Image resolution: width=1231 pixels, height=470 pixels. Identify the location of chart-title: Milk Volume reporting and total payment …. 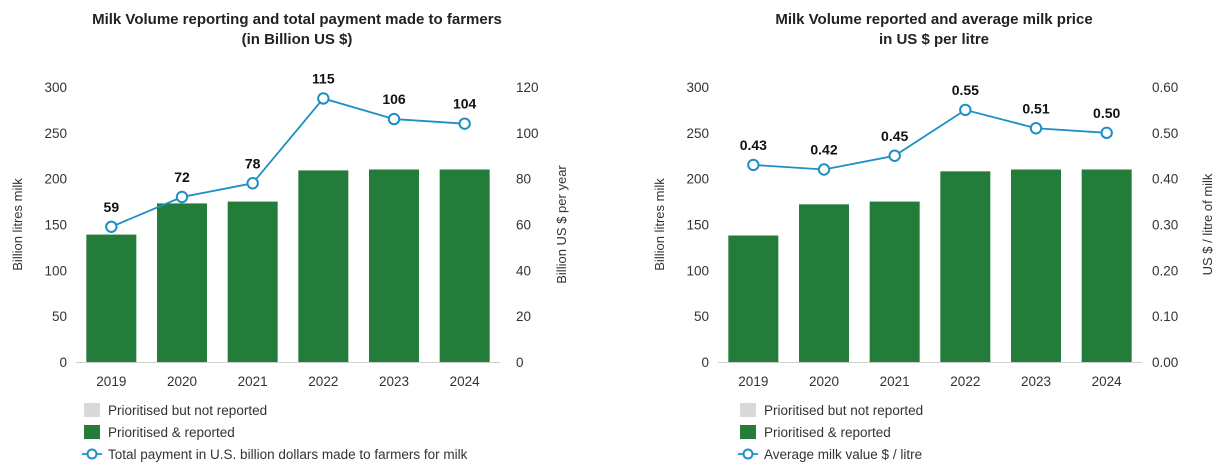
(297, 19).